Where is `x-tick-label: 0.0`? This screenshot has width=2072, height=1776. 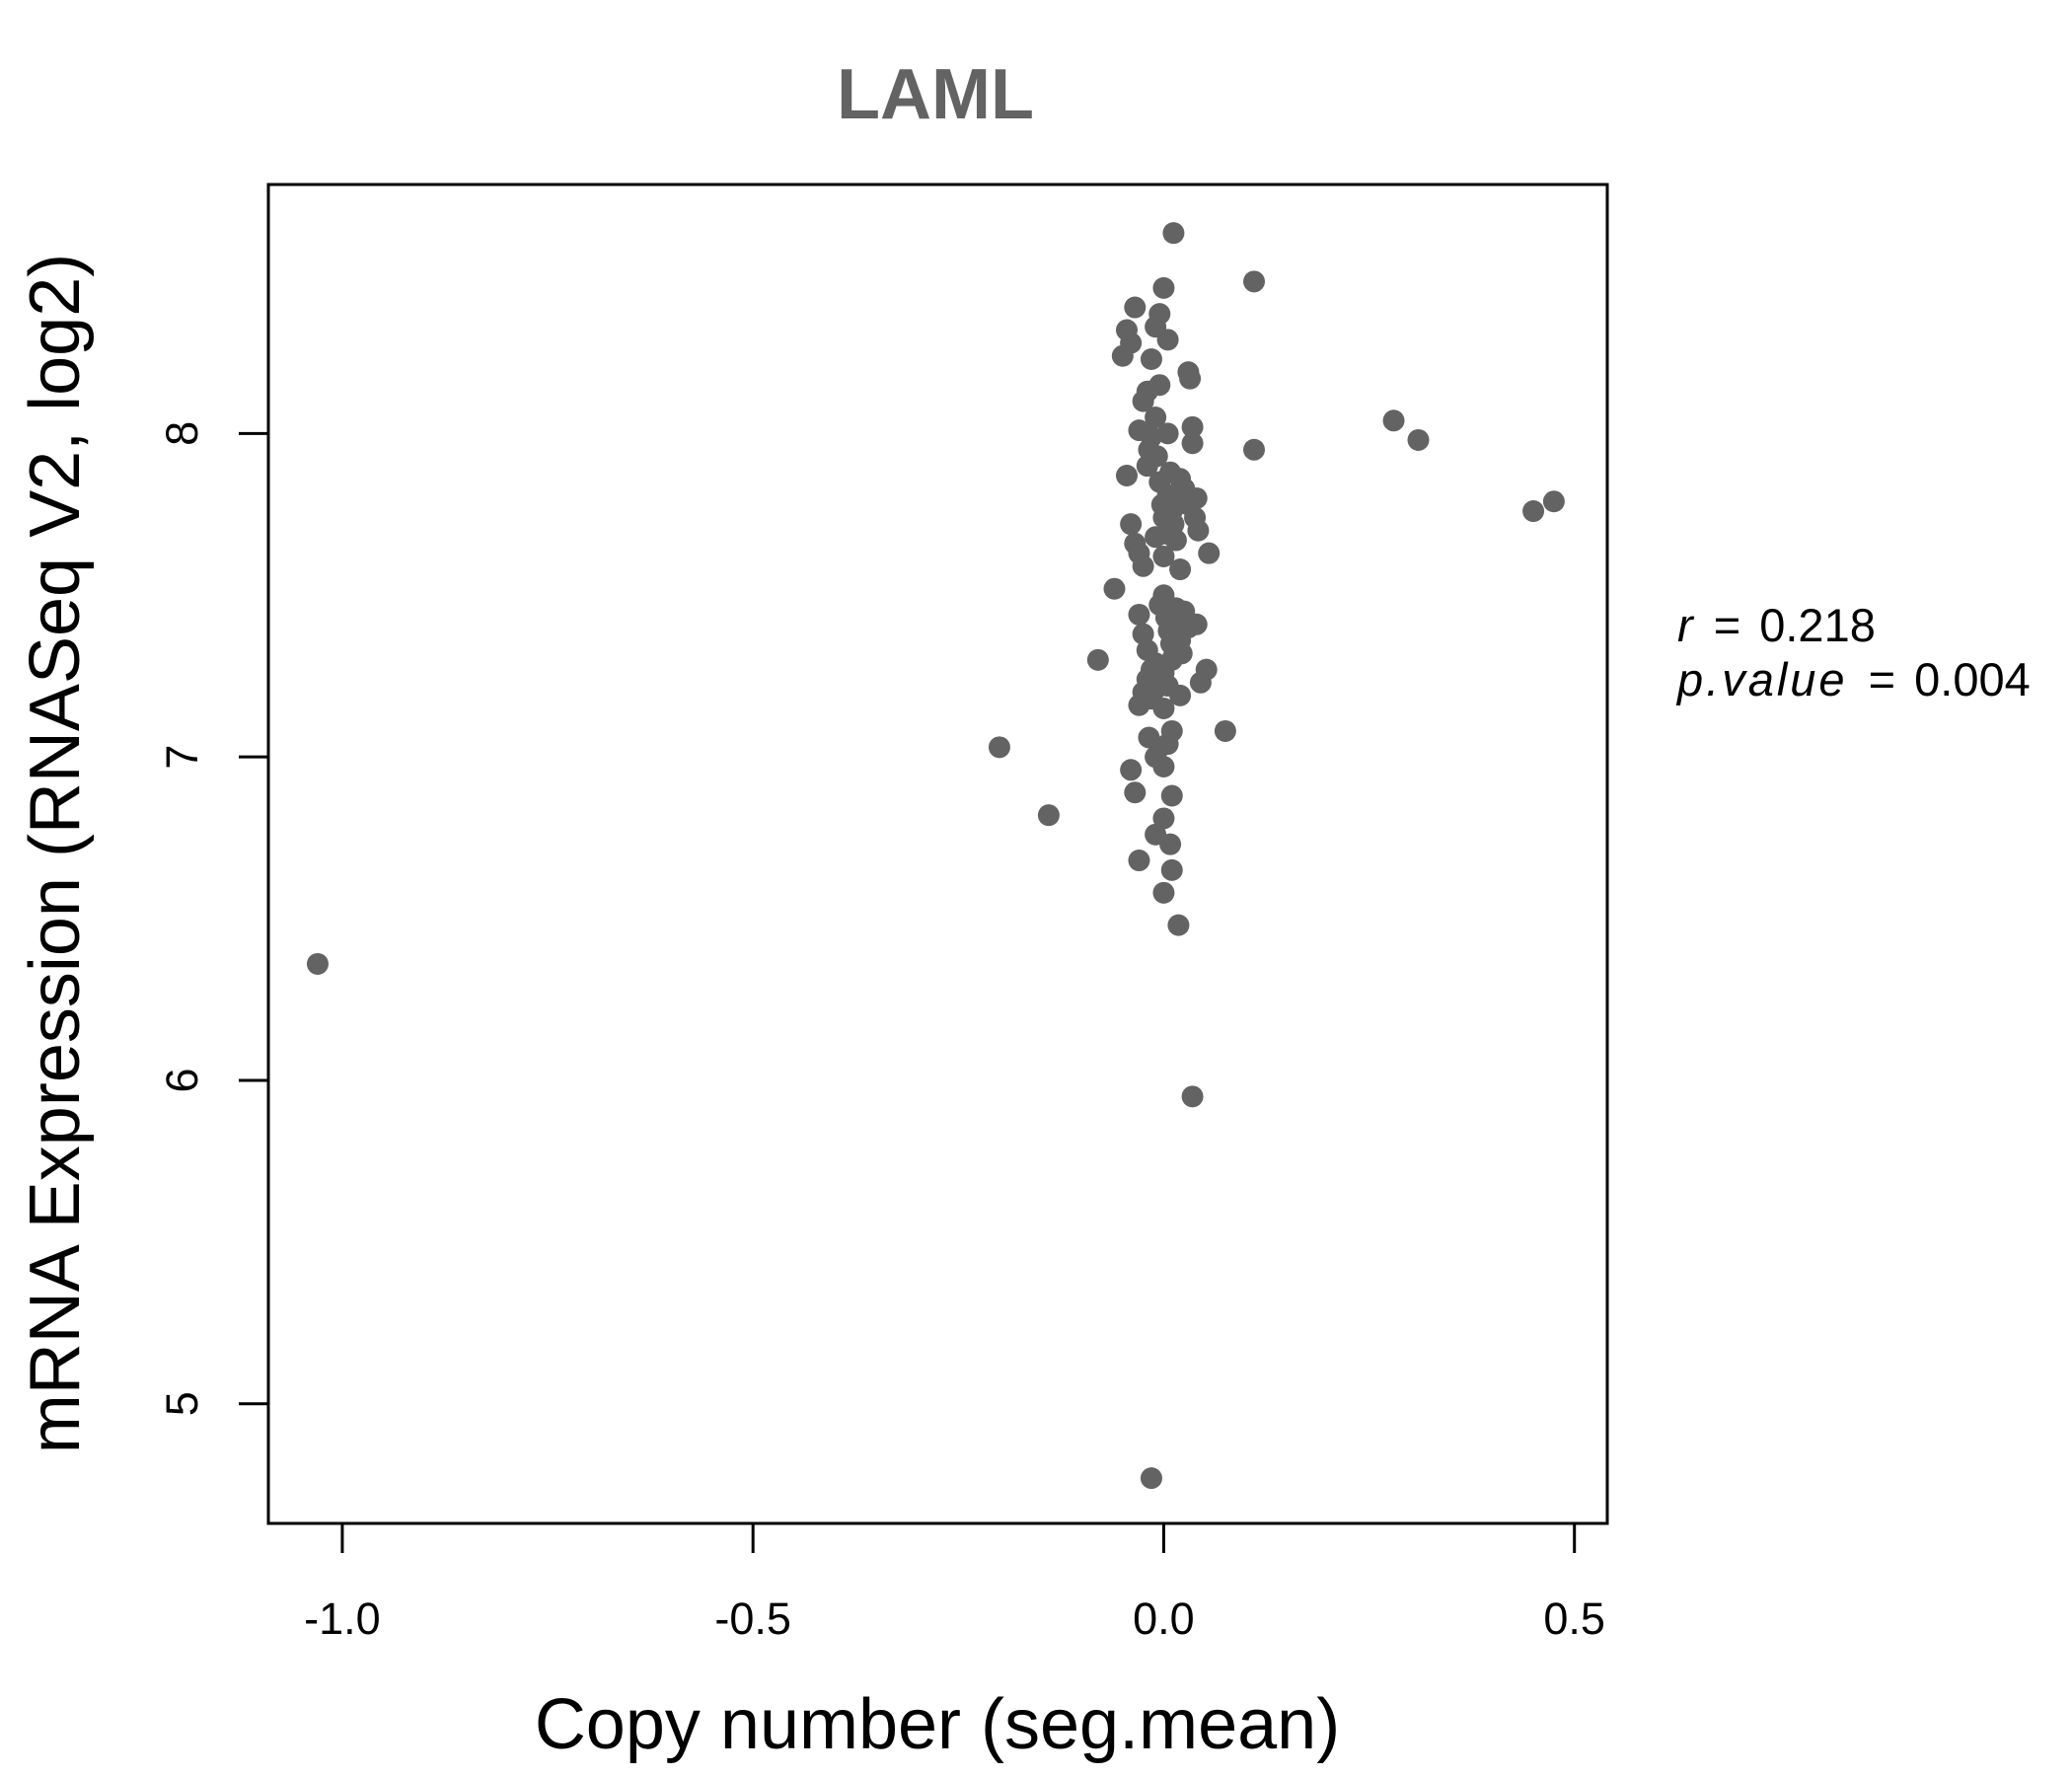
x-tick-label: 0.0 is located at coordinates (1164, 1618).